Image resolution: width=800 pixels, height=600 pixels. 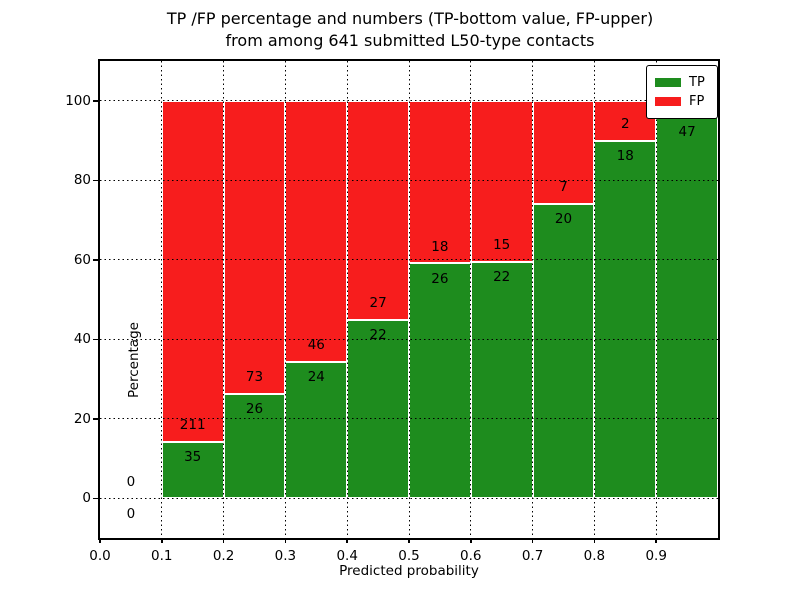 What do you see at coordinates (563, 219) in the screenshot?
I see `tp-count-label: 20` at bounding box center [563, 219].